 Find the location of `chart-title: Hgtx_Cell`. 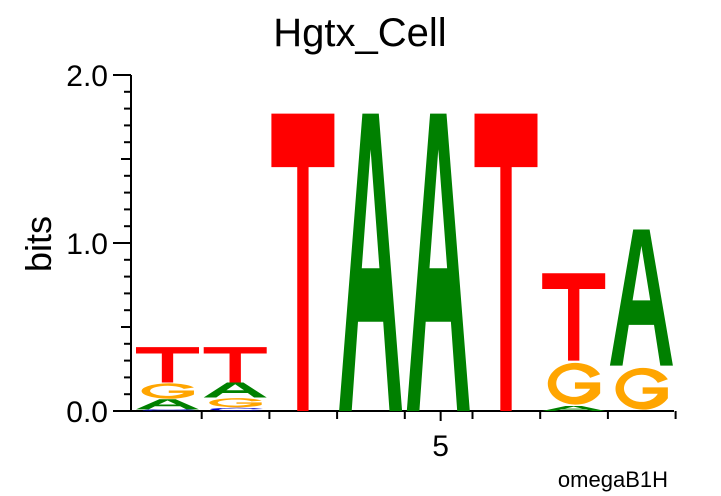

chart-title: Hgtx_Cell is located at coordinates (359, 33).